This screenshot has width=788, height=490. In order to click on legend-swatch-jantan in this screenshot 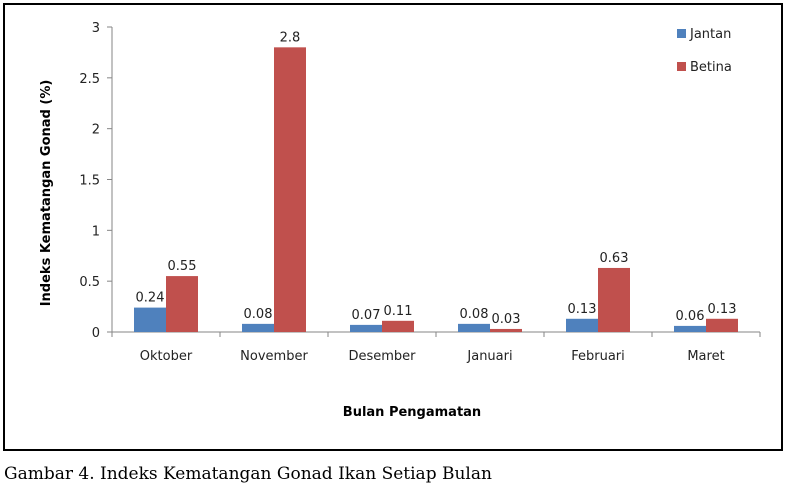, I will do `click(681, 33)`.